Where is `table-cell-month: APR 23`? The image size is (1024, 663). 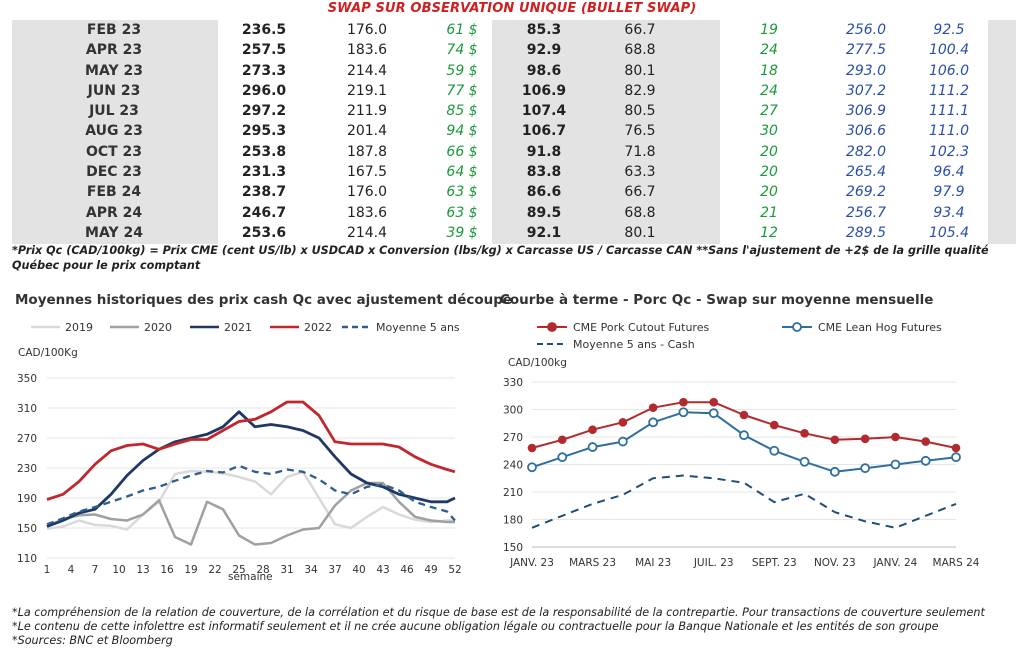
table-cell-month: APR 23 is located at coordinates (114, 50).